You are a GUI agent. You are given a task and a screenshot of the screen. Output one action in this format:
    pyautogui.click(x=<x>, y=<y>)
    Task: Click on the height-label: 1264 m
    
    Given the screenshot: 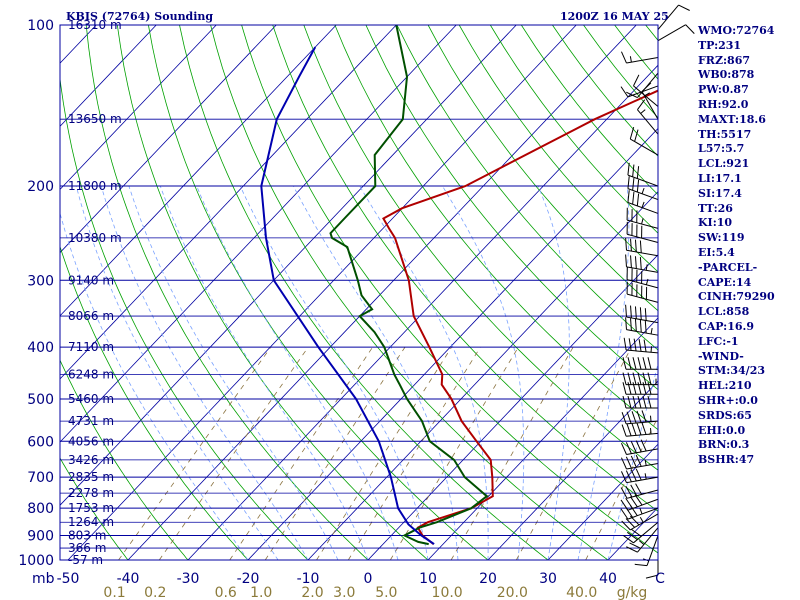 What is the action you would take?
    pyautogui.click(x=91, y=522)
    